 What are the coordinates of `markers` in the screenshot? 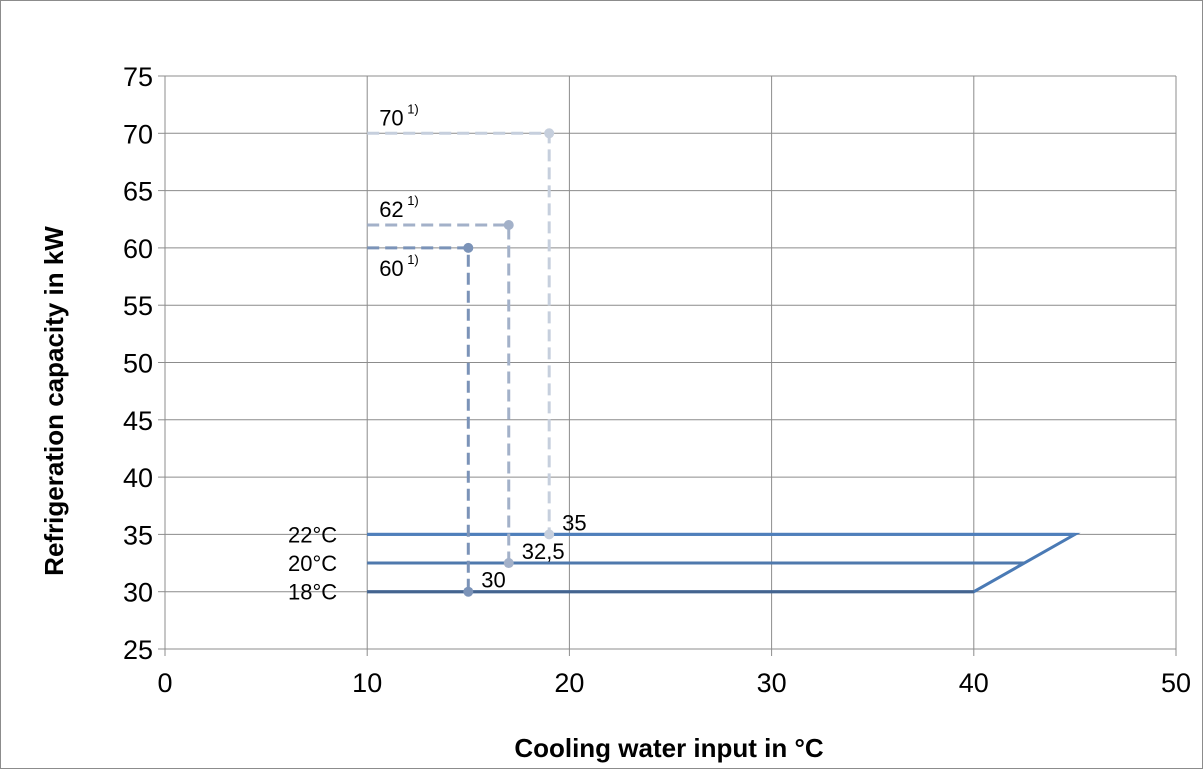 It's located at (509, 362).